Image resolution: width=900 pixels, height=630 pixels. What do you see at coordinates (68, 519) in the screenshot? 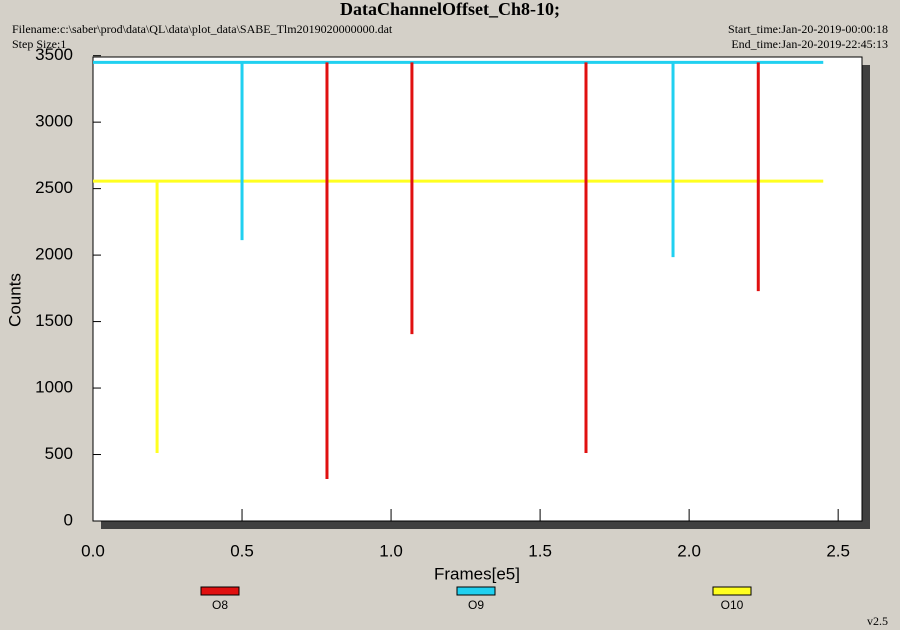
I see `y-tick-label: 0` at bounding box center [68, 519].